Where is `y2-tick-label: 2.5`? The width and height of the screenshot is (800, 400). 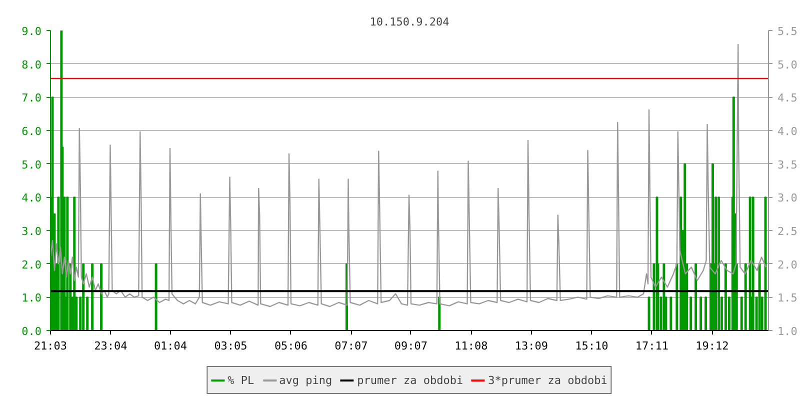
y2-tick-label: 2.5 is located at coordinates (788, 231).